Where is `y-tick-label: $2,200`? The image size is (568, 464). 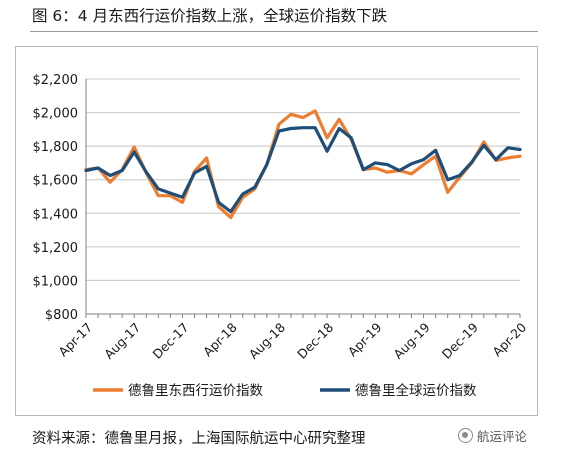 y-tick-label: $2,200 is located at coordinates (56, 80).